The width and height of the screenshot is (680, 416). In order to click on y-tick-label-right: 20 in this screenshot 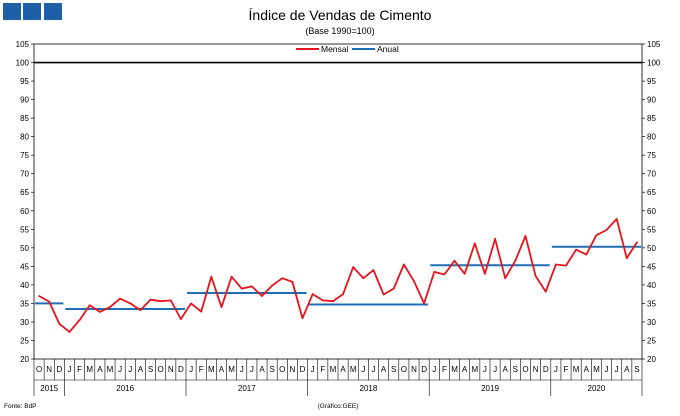, I will do `click(651, 359)`.